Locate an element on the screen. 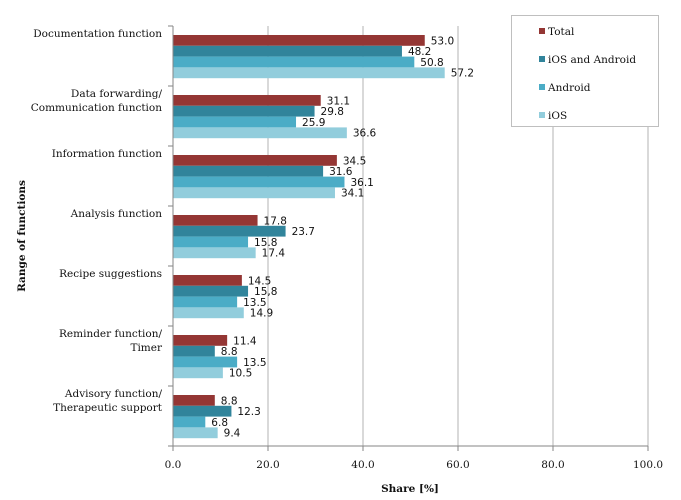  data-label: 12.3 is located at coordinates (248, 412).